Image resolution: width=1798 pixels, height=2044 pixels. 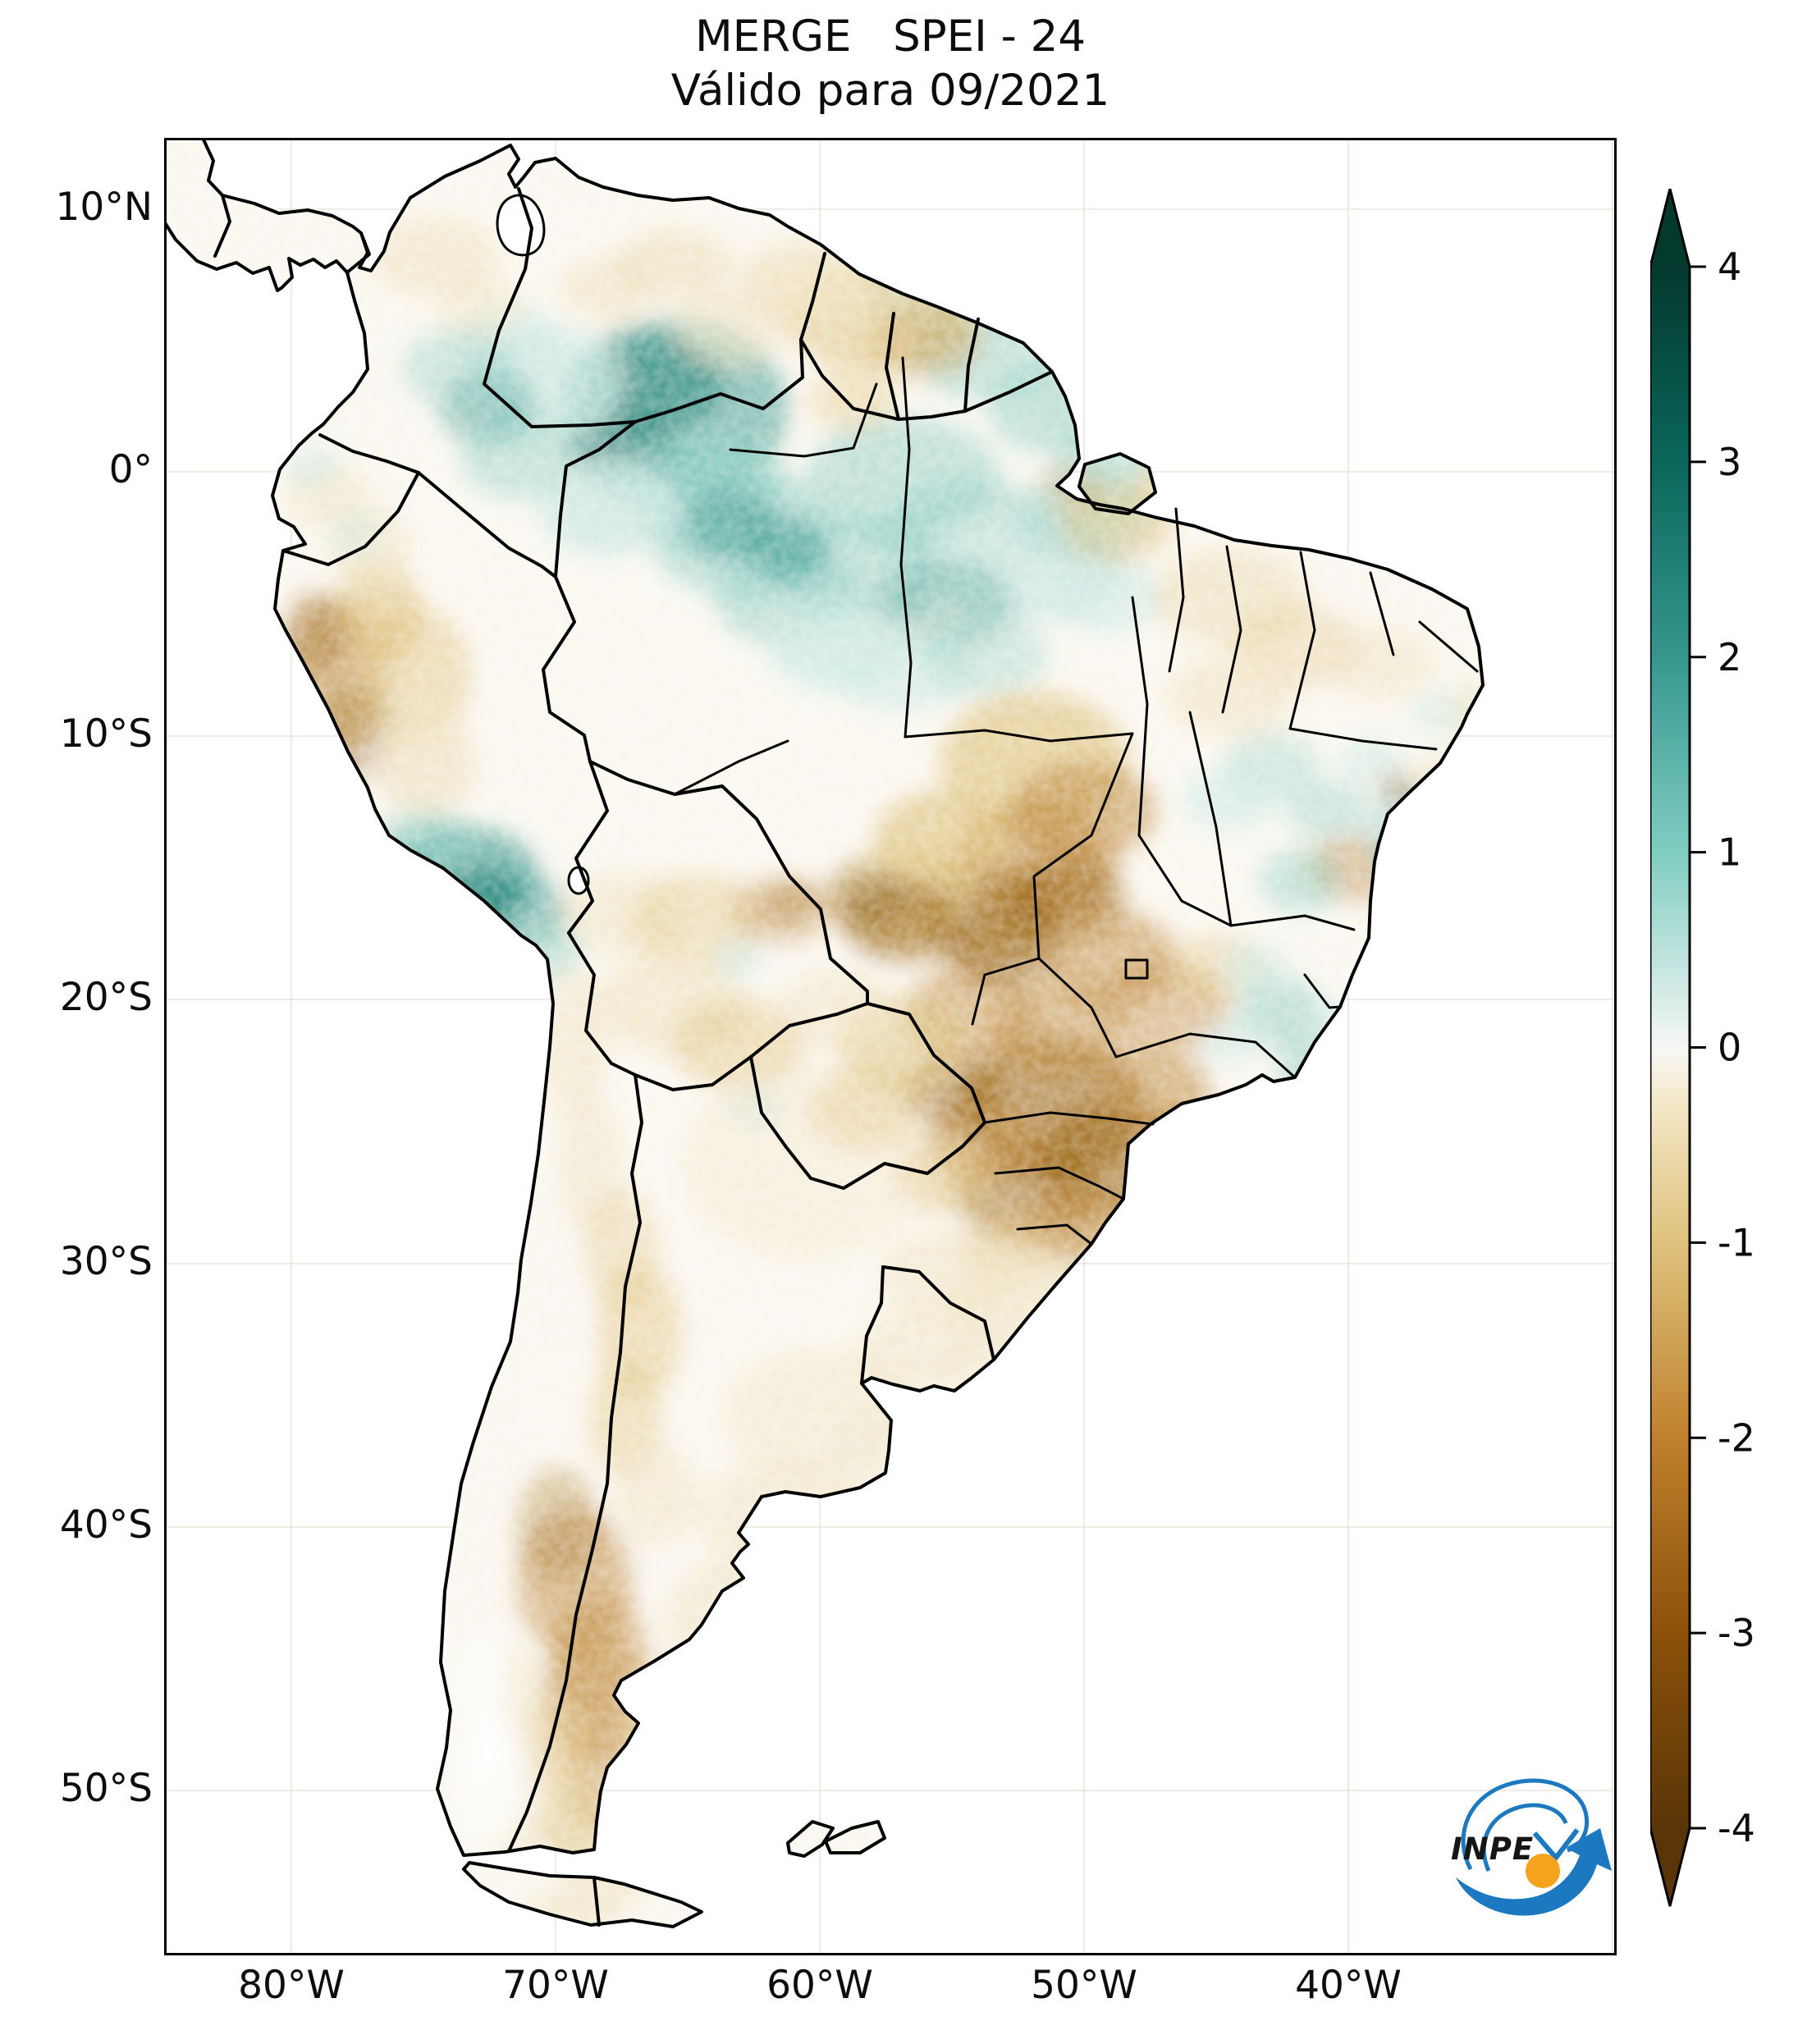 What do you see at coordinates (130, 469) in the screenshot?
I see `lat-tick-label: 0°` at bounding box center [130, 469].